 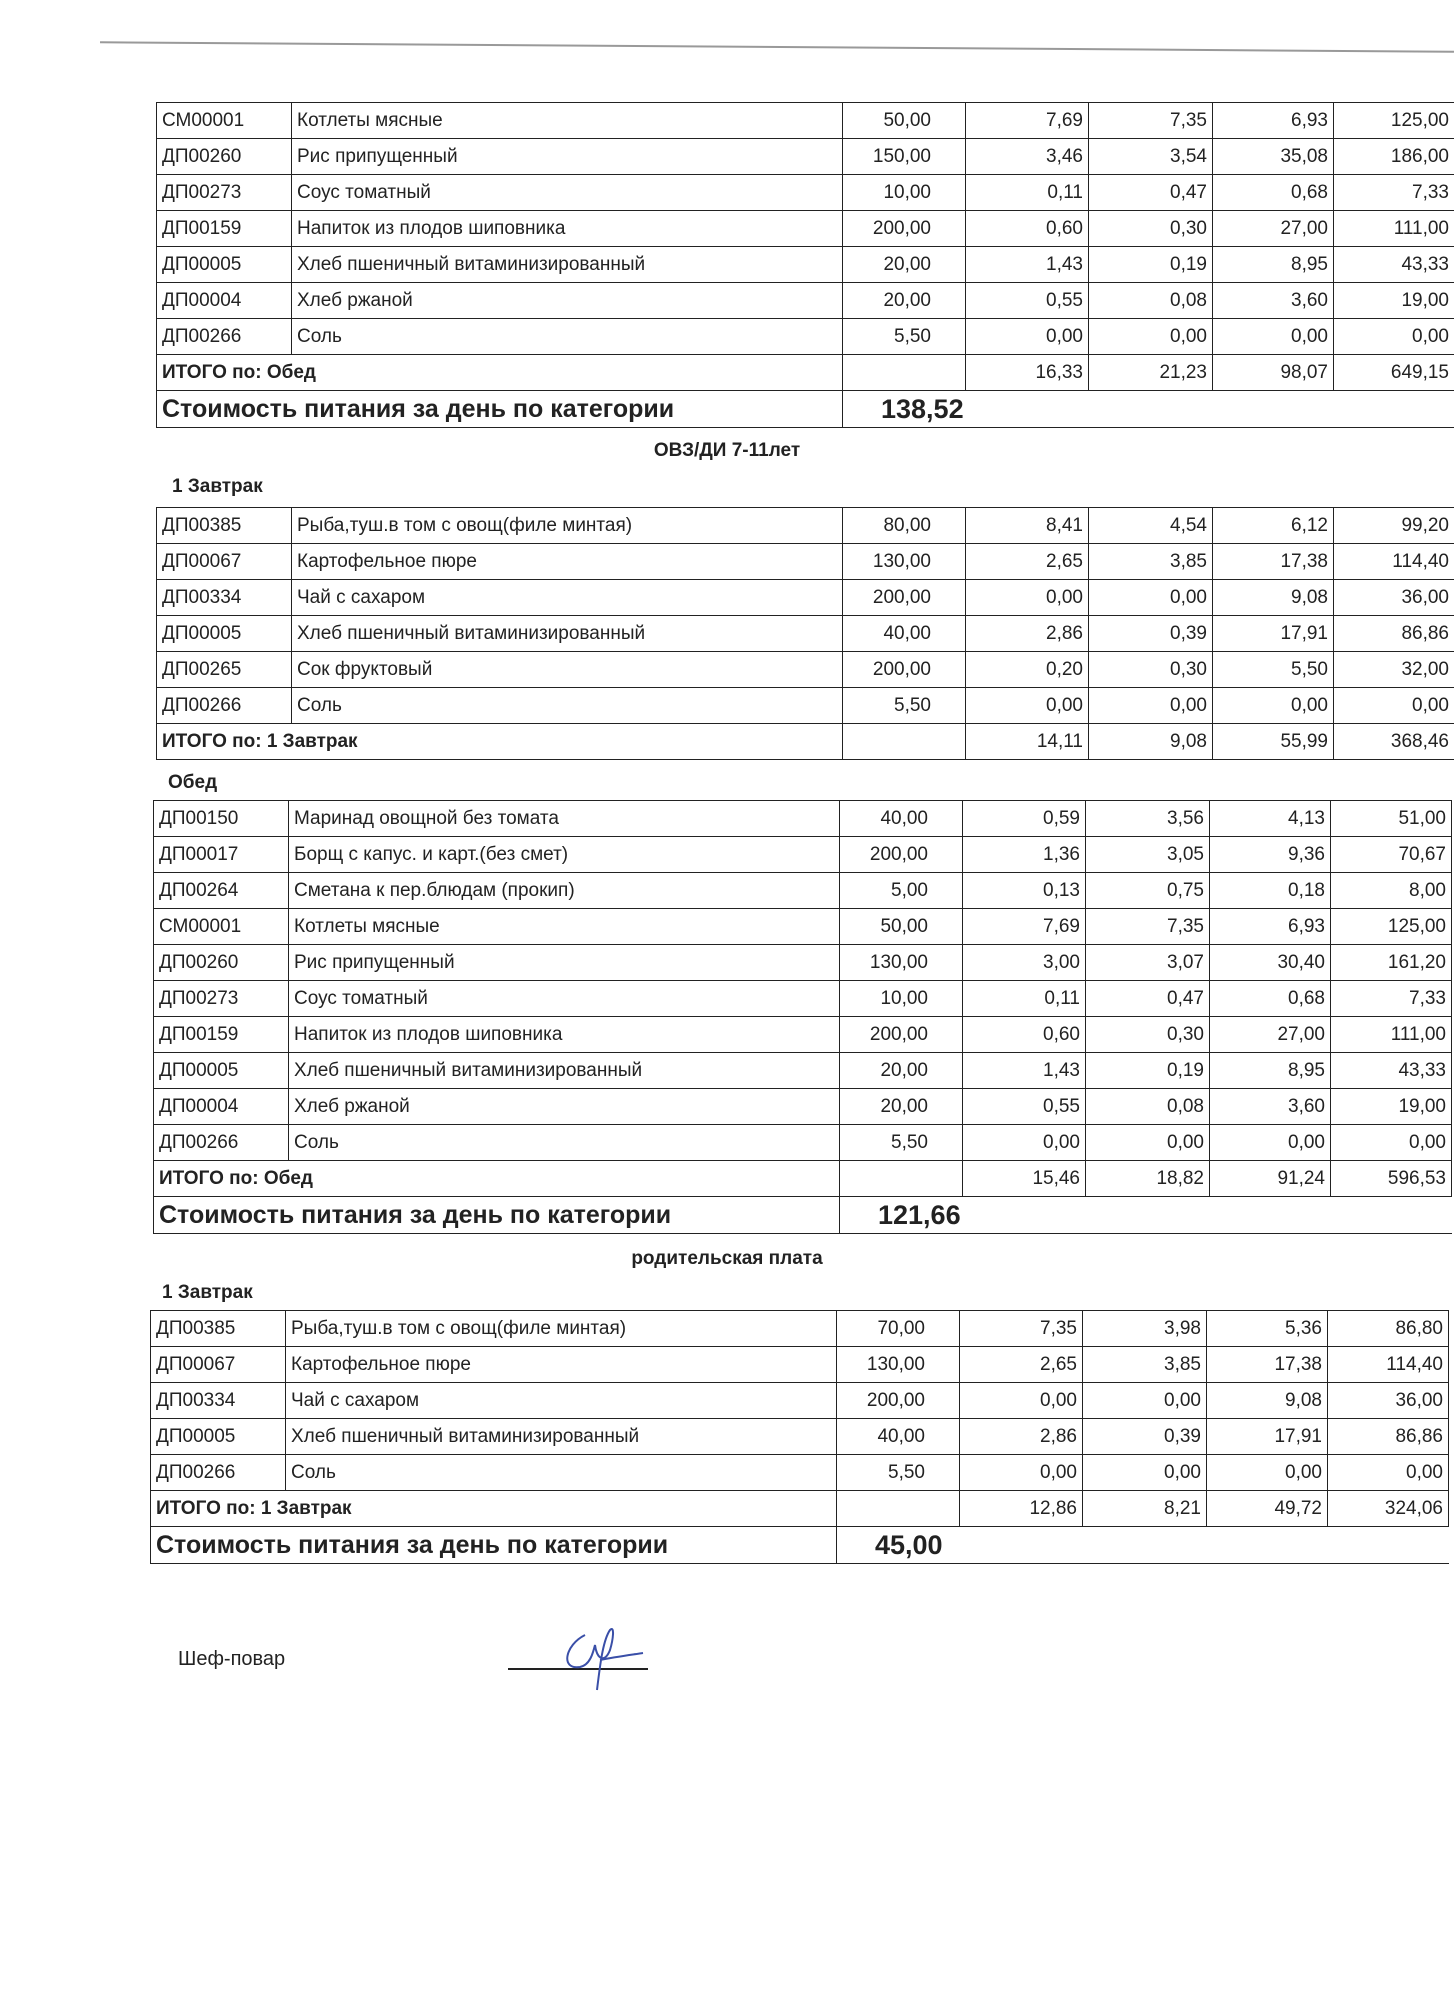 What do you see at coordinates (1391, 890) in the screenshot?
I see `cell-calories: 8,00` at bounding box center [1391, 890].